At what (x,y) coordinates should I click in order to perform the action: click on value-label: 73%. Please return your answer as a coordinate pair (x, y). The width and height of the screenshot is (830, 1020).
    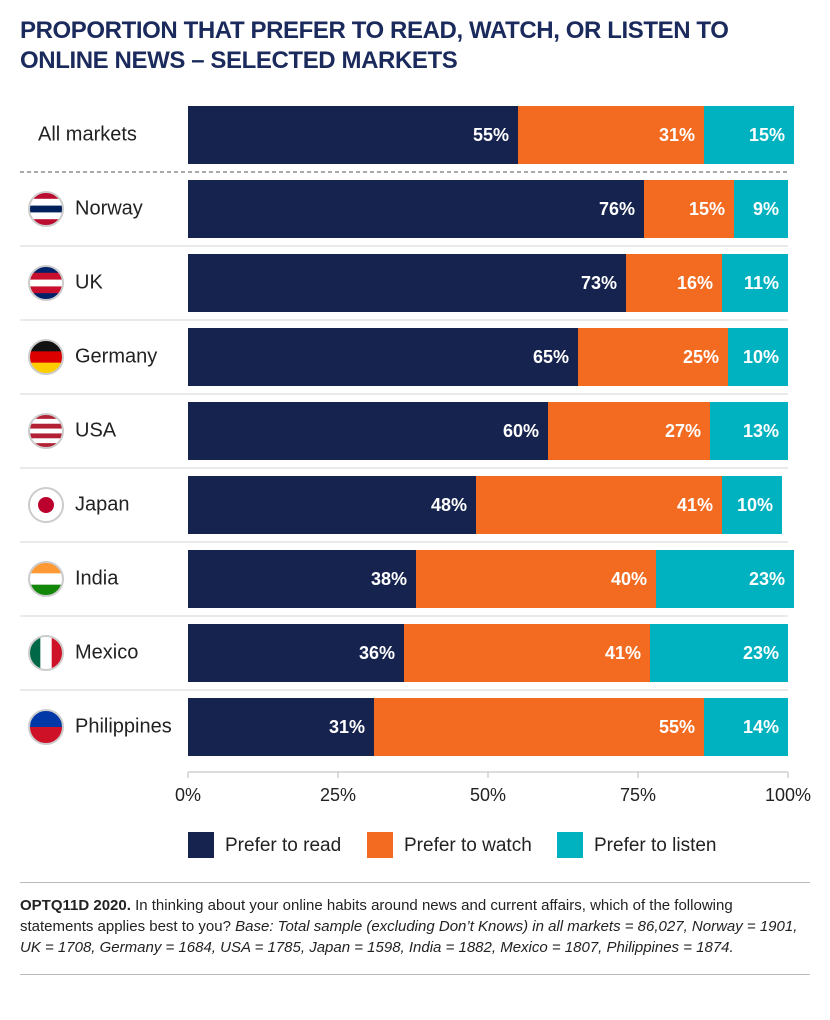
    Looking at the image, I should click on (599, 283).